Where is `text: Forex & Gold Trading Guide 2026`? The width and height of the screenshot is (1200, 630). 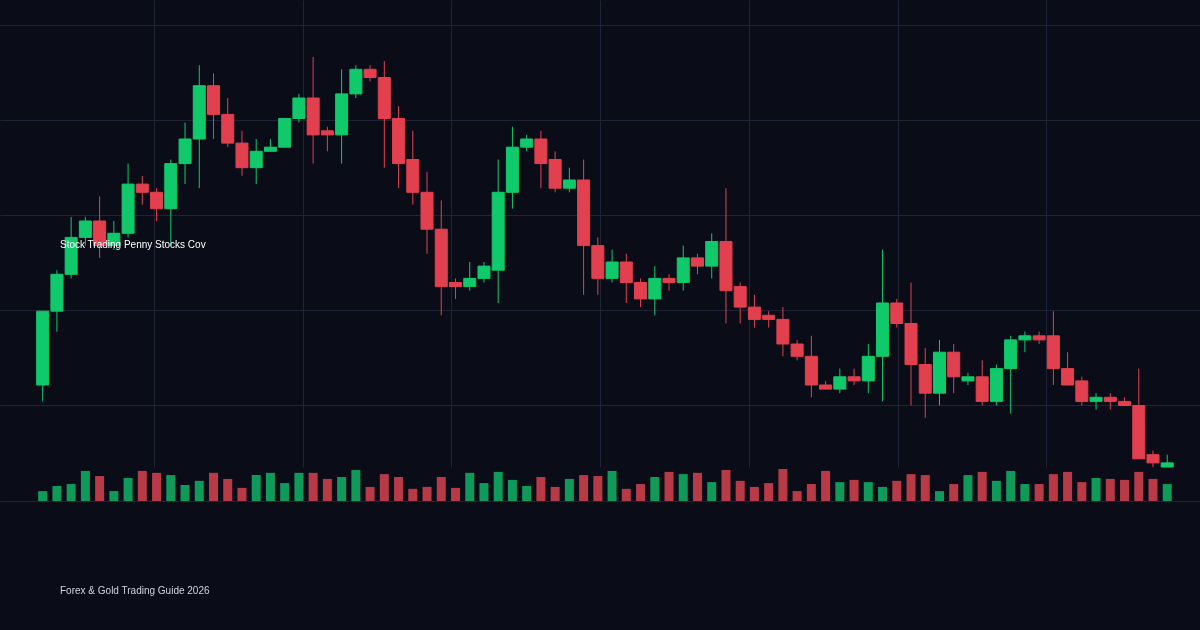 text: Forex & Gold Trading Guide 2026 is located at coordinates (135, 590).